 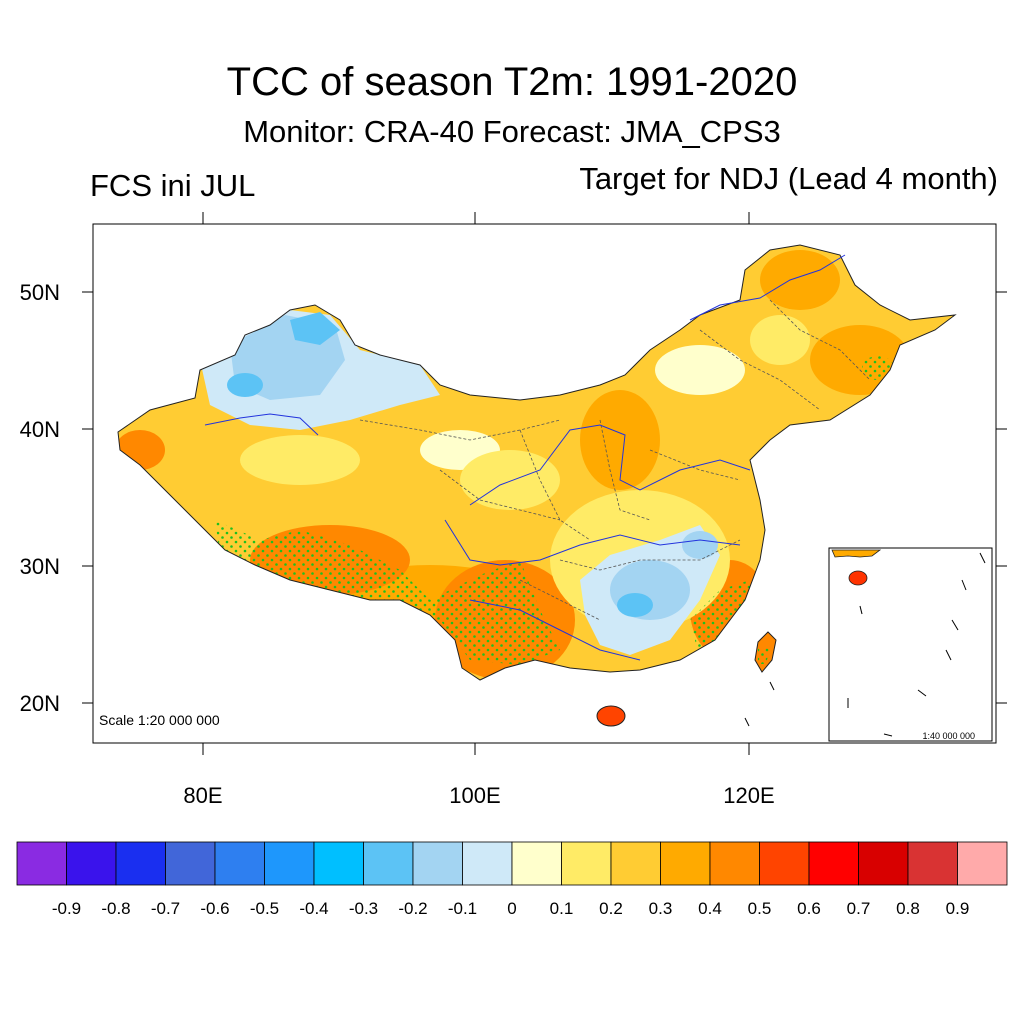 I want to click on colorbar-tick-label: -0.4, so click(x=313, y=908).